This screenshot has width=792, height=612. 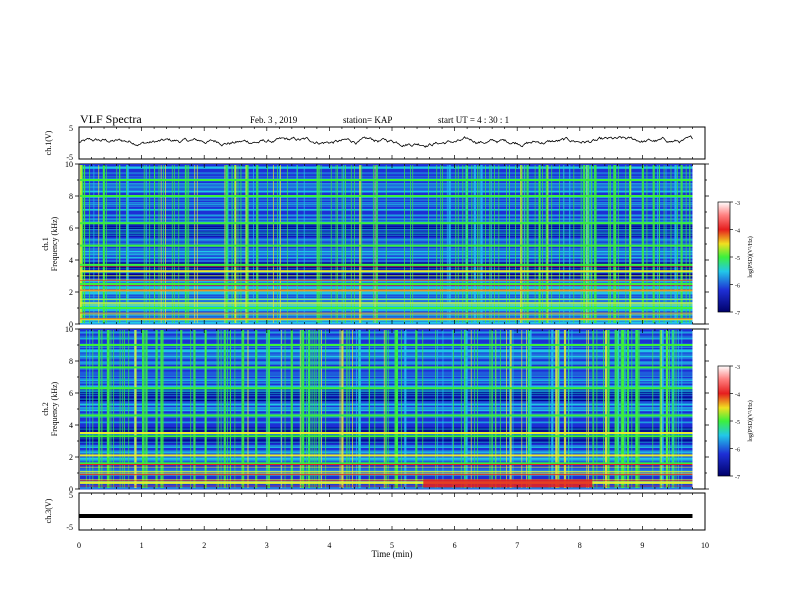 I want to click on xtick-label: 9, so click(x=642, y=545).